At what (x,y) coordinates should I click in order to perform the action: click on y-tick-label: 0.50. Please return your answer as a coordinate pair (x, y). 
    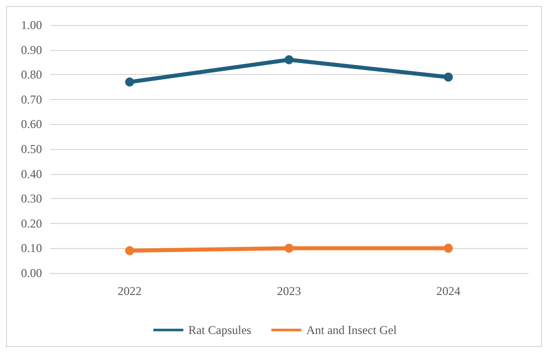
    Looking at the image, I should click on (31, 149).